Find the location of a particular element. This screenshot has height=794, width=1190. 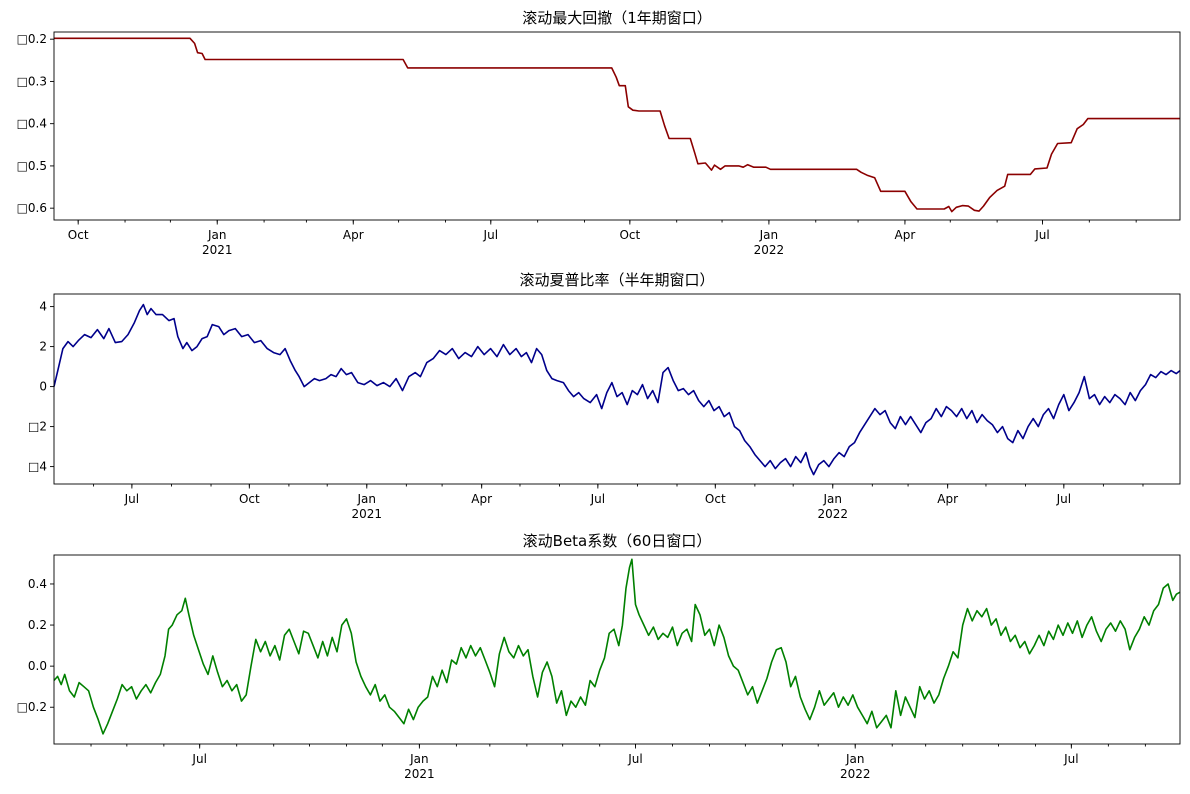

y-tick-label: 0.0 is located at coordinates (37, 666).